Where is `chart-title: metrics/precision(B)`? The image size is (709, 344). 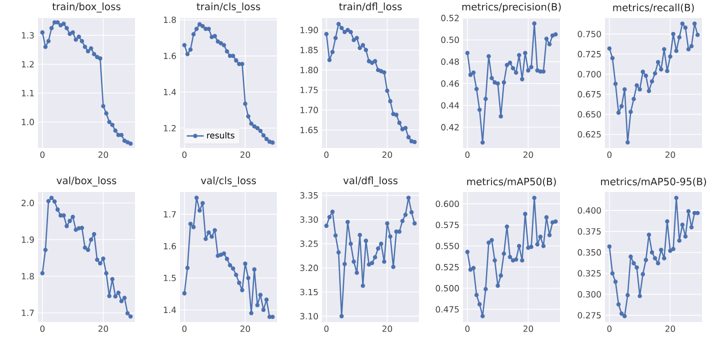 chart-title: metrics/precision(B) is located at coordinates (511, 7).